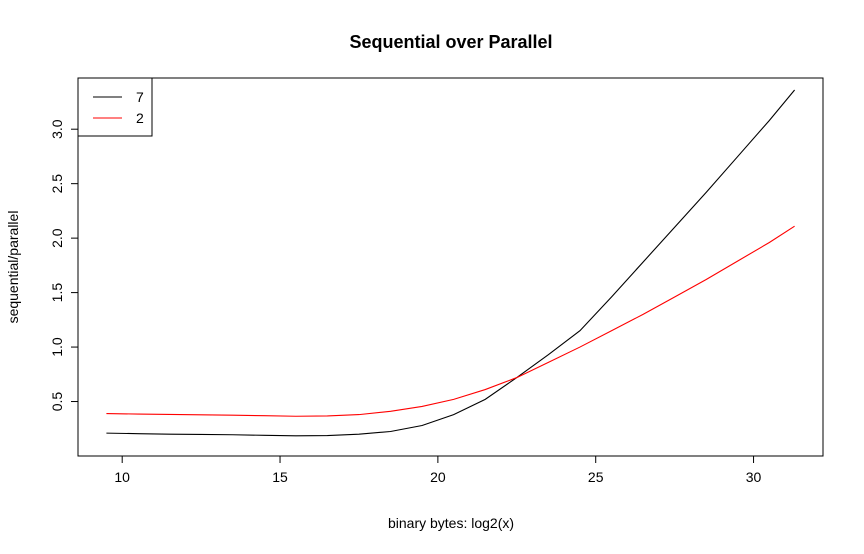  What do you see at coordinates (140, 97) in the screenshot?
I see `legend-label-7: 7` at bounding box center [140, 97].